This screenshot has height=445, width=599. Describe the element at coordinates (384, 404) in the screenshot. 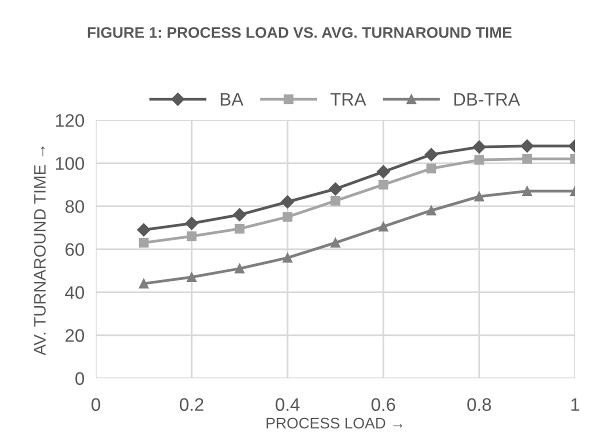

I see `x-tick-label: 0.6` at that location.